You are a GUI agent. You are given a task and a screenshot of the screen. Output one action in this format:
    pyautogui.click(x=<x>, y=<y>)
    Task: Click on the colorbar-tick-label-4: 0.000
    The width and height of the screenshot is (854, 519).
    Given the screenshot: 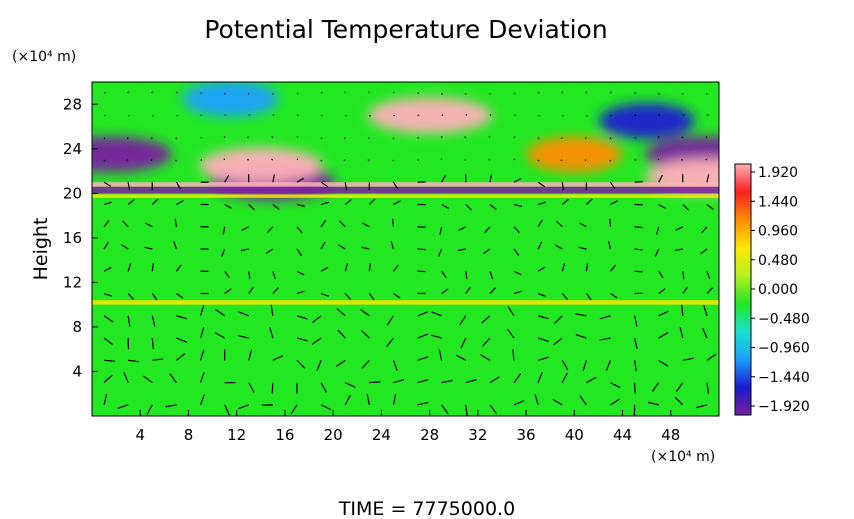 What is the action you would take?
    pyautogui.click(x=778, y=290)
    